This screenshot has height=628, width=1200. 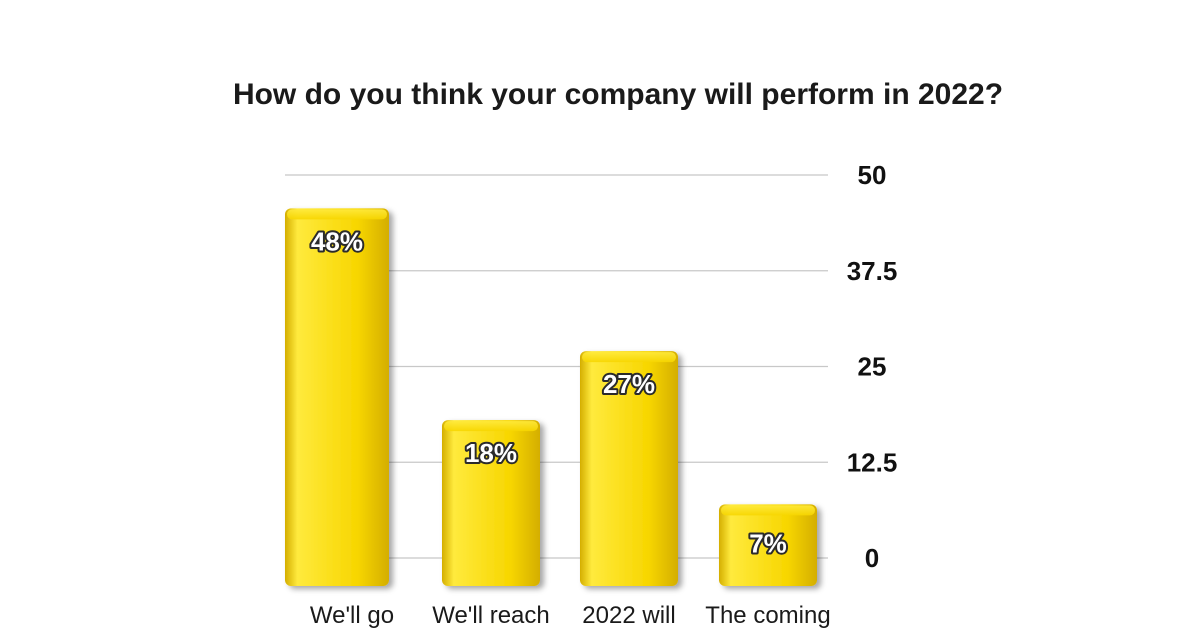 What do you see at coordinates (872, 462) in the screenshot?
I see `y-tick-label: 12.5` at bounding box center [872, 462].